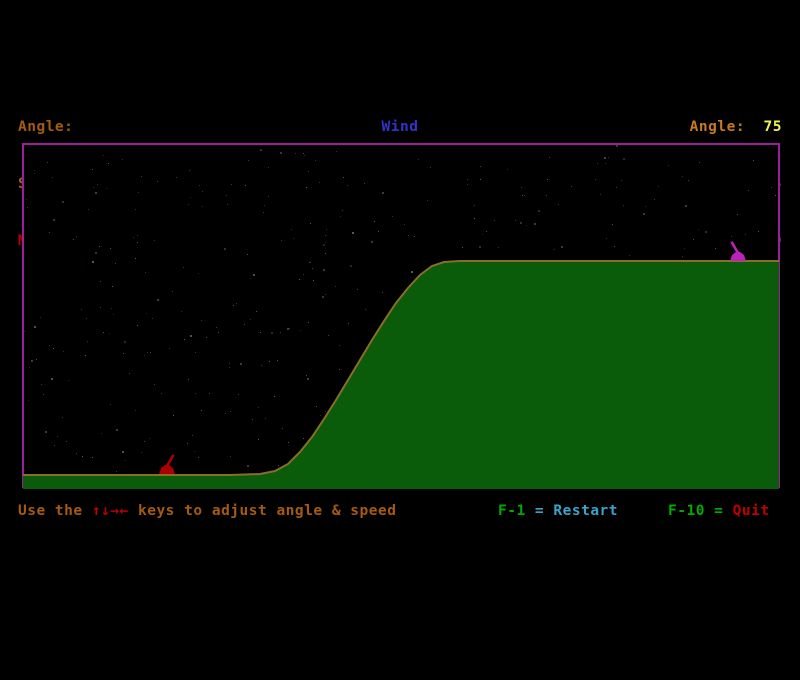 The image size is (800, 680). I want to click on player-right-angle-value: 75, so click(772, 127).